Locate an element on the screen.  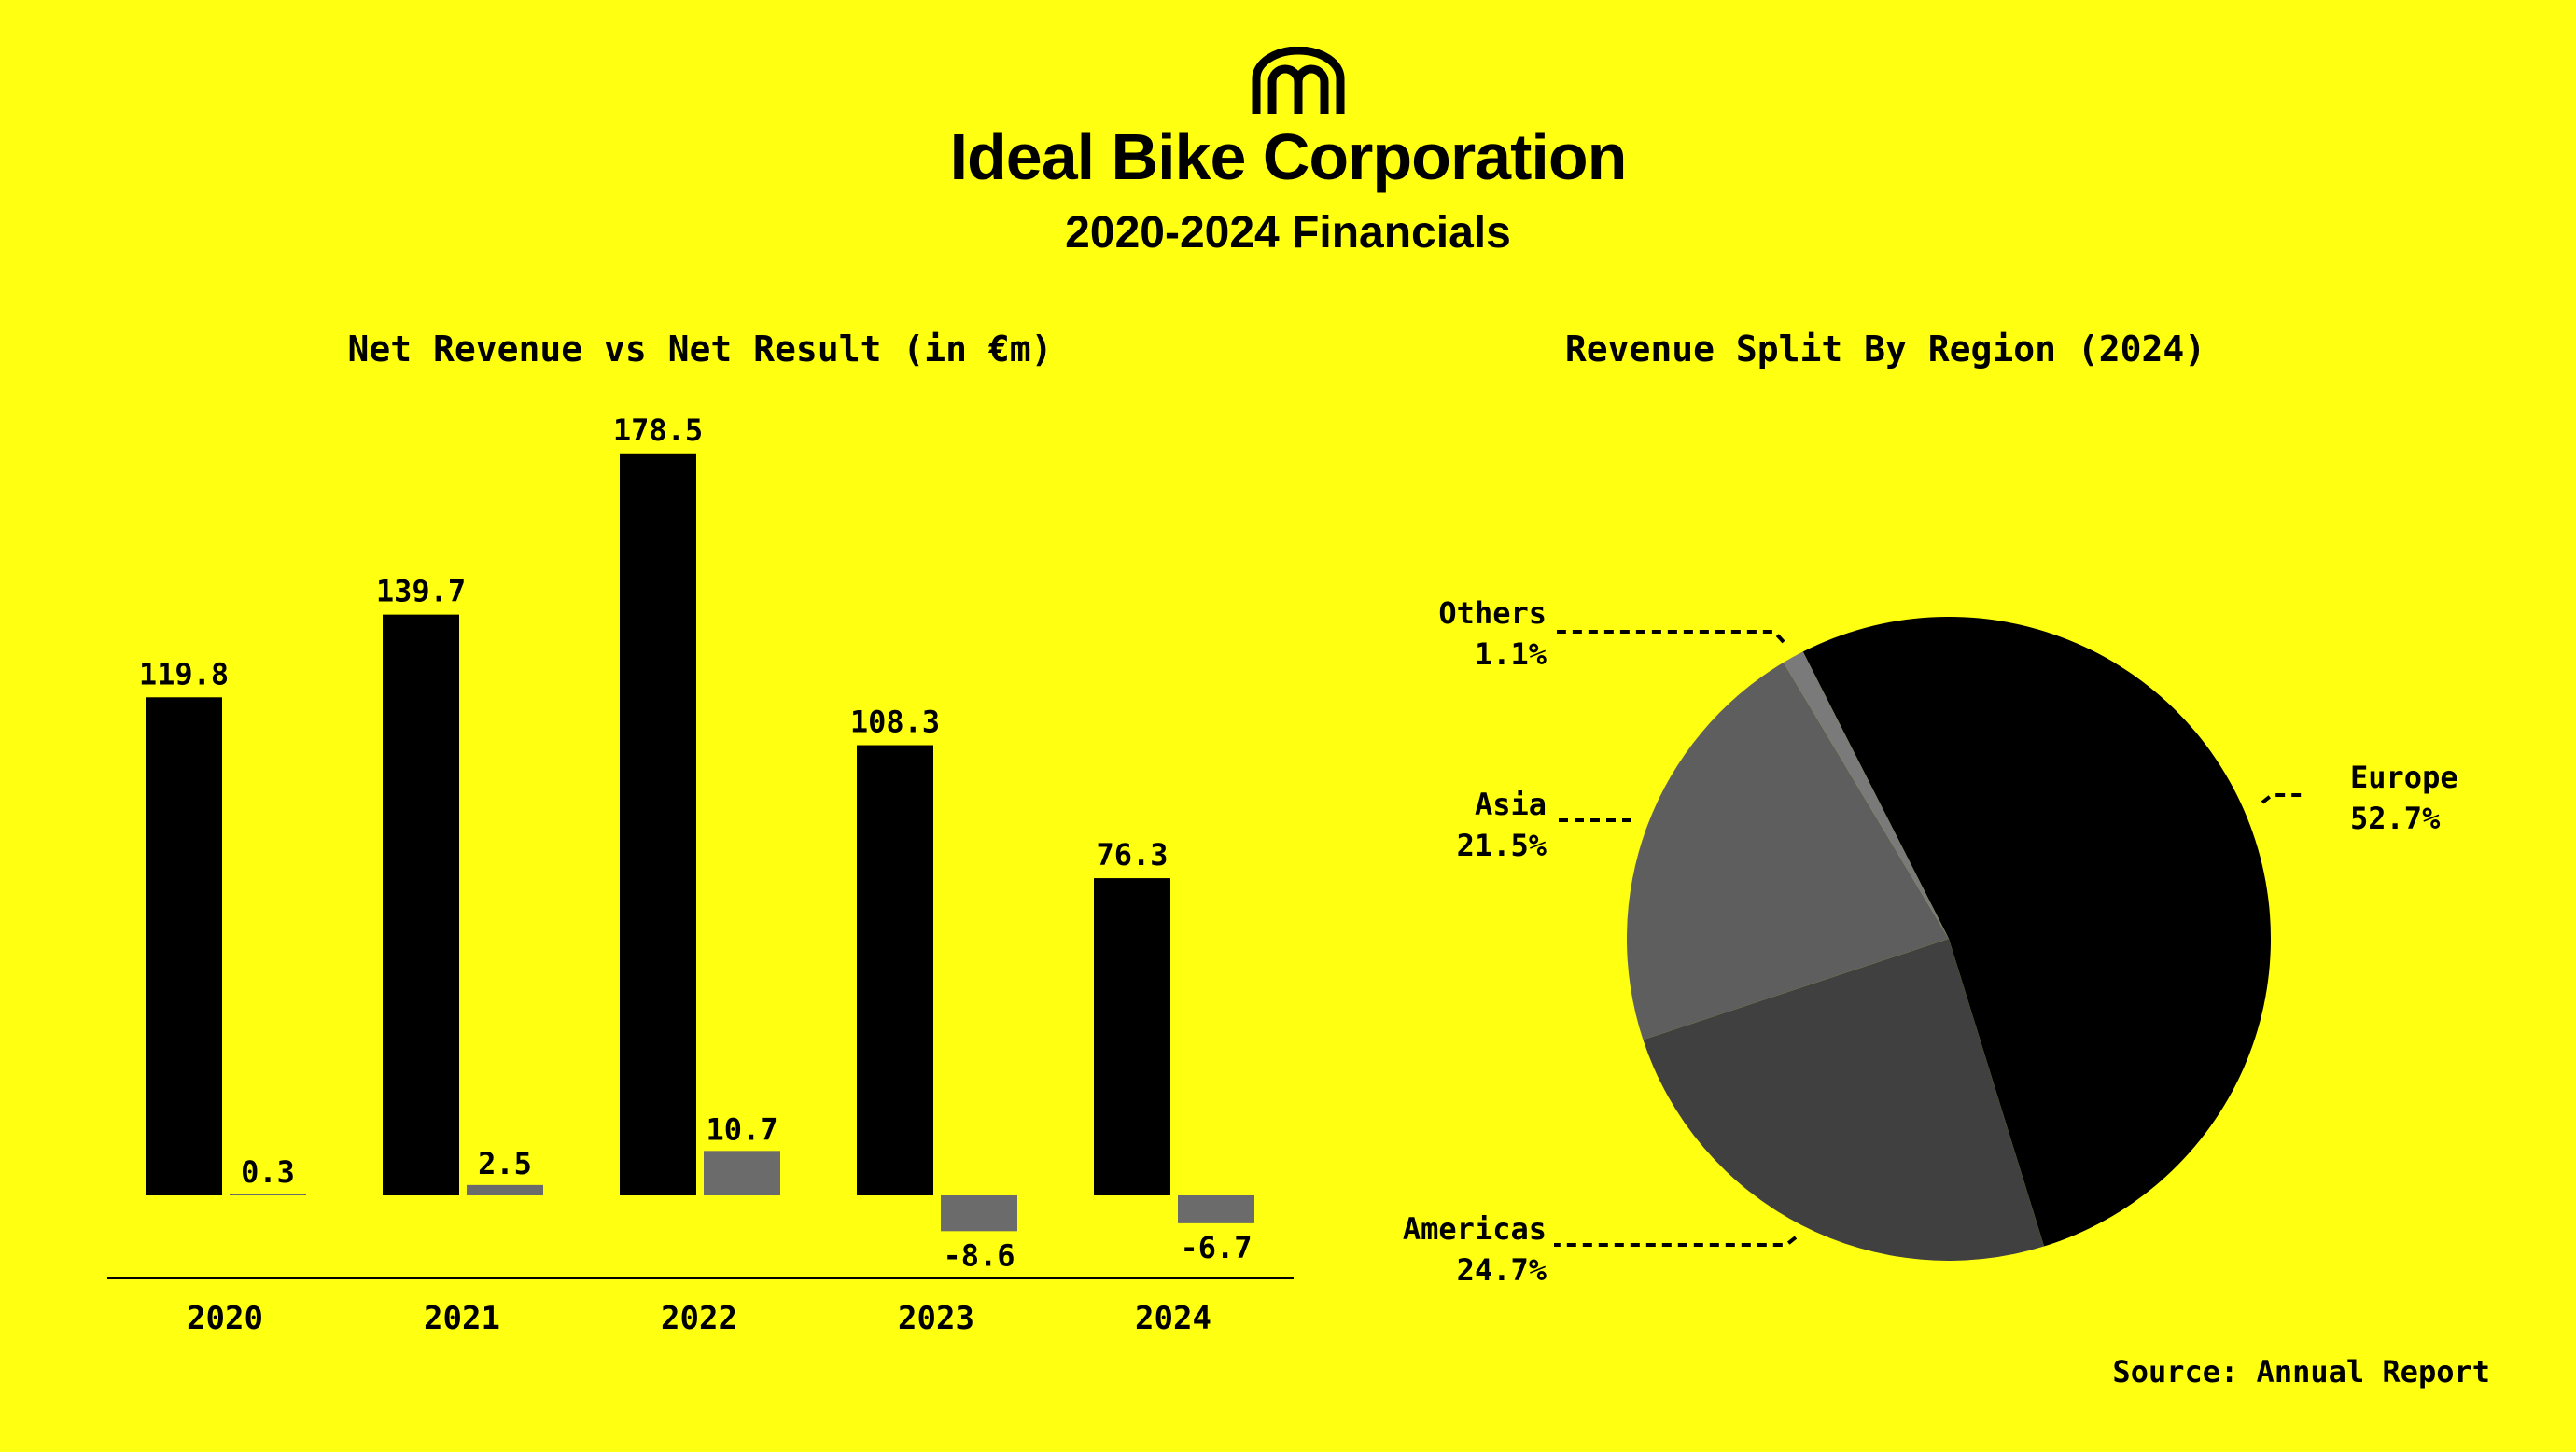
callout-line-others is located at coordinates (1671, 637).